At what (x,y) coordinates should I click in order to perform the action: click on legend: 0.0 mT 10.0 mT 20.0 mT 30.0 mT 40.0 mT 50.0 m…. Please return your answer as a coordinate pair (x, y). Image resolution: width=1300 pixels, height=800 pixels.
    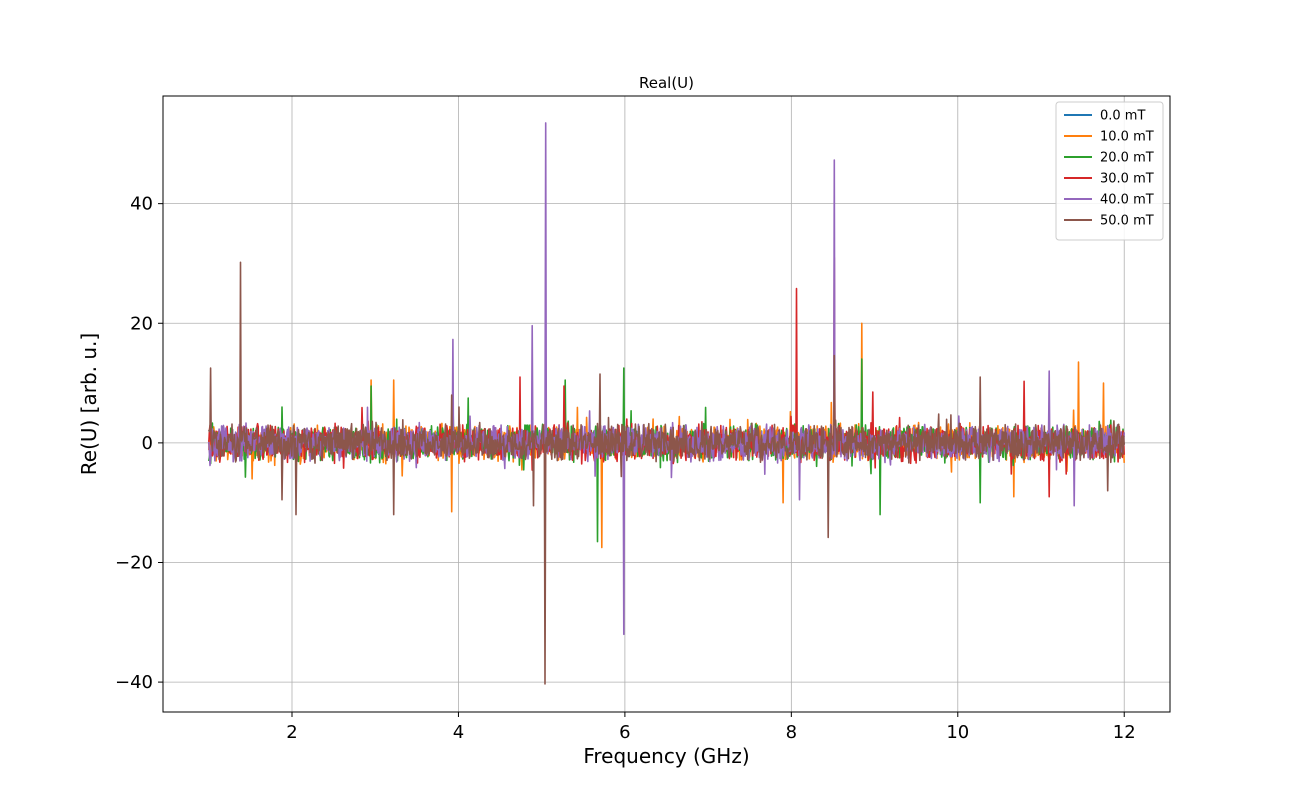
    Looking at the image, I should click on (1109, 171).